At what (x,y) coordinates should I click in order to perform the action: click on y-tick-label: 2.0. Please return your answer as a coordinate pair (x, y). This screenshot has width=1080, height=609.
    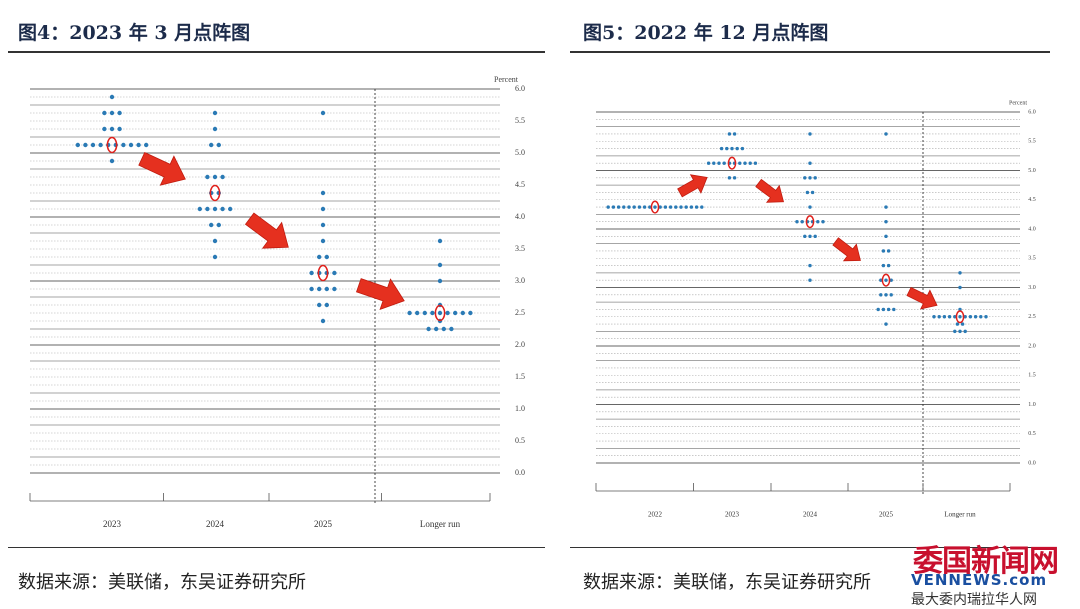
    Looking at the image, I should click on (520, 344).